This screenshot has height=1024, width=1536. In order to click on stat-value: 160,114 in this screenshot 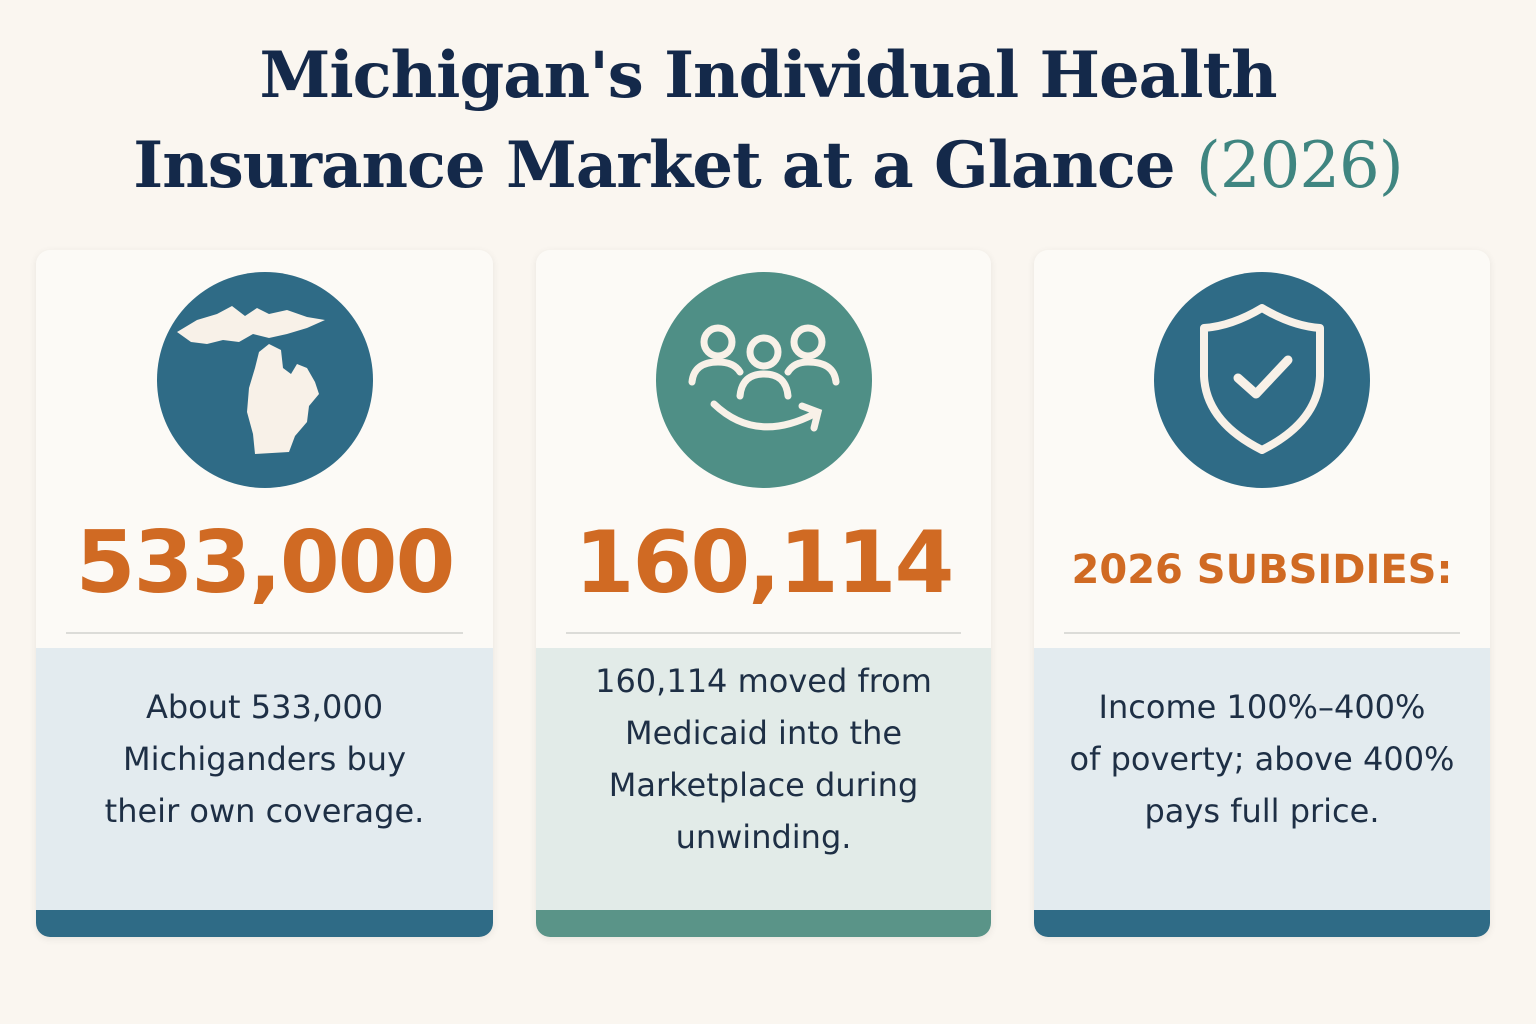, I will do `click(764, 563)`.